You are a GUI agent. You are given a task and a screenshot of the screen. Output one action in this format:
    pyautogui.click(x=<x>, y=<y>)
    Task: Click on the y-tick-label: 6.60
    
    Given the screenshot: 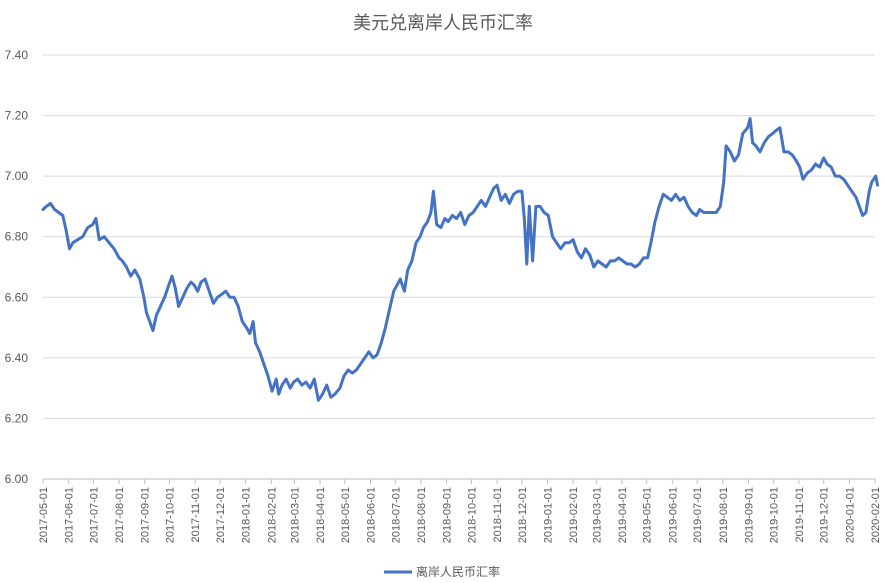 What is the action you would take?
    pyautogui.click(x=17, y=297)
    